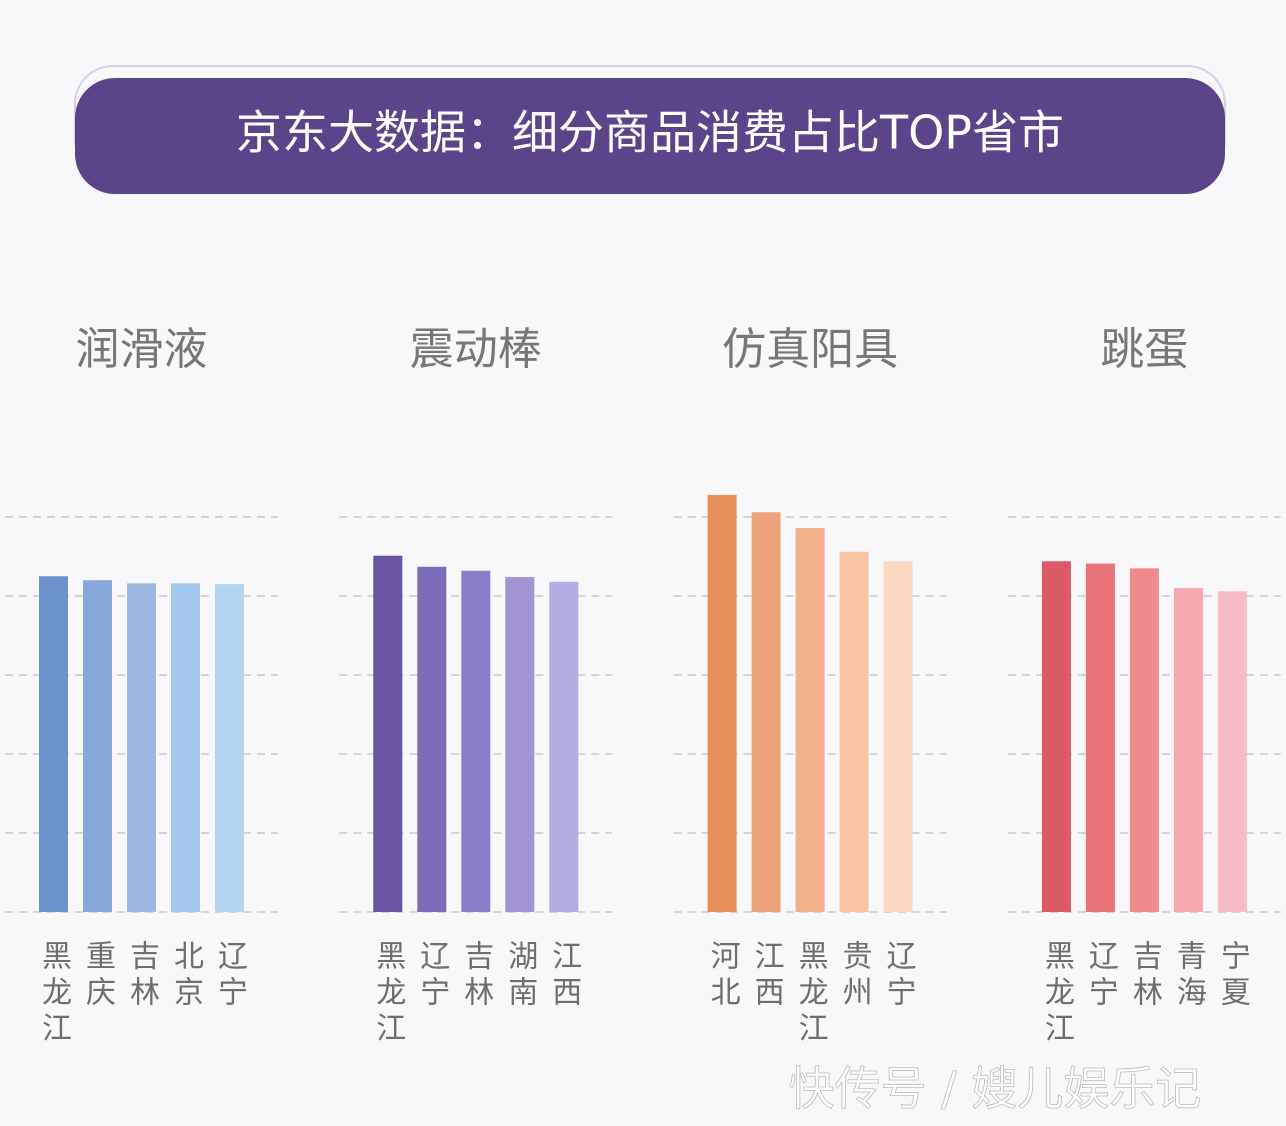  What do you see at coordinates (1144, 349) in the screenshot?
I see `chart-title: 跳蛋` at bounding box center [1144, 349].